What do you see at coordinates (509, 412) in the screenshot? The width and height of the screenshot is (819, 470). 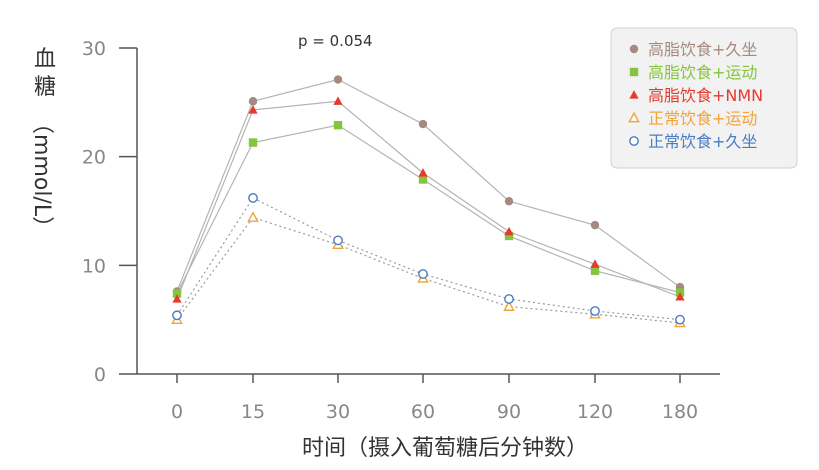 I see `x-tick-label: 90` at bounding box center [509, 412].